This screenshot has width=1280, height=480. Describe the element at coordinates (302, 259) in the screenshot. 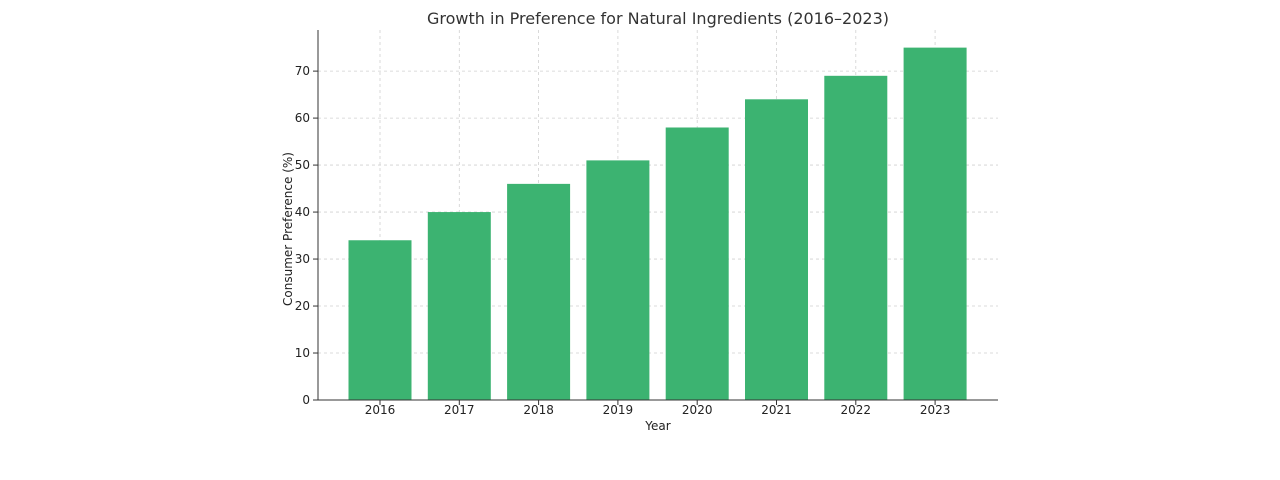

I see `y-tick-label: 30` at that location.